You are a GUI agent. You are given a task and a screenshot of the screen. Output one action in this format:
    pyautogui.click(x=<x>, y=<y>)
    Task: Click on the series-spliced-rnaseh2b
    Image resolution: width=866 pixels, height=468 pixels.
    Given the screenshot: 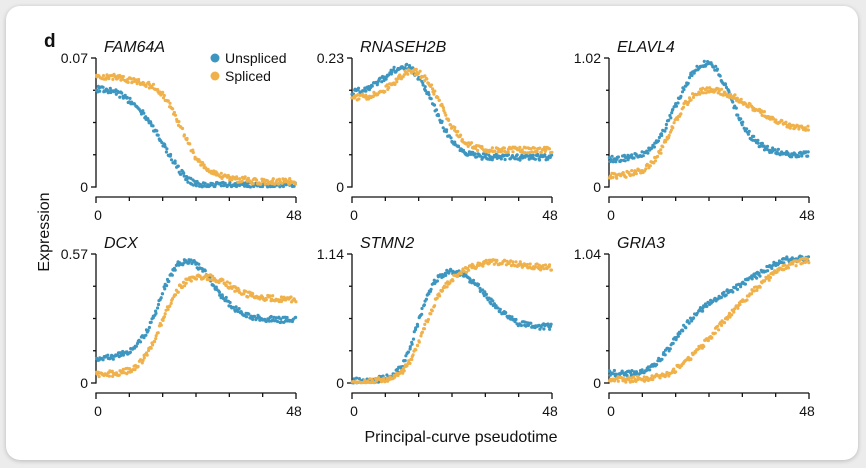 What is the action you would take?
    pyautogui.click(x=452, y=111)
    